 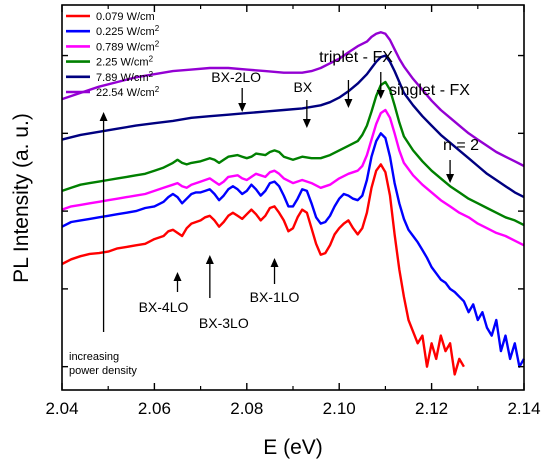 What do you see at coordinates (103, 116) in the screenshot?
I see `annotation-power-density-arrow-head` at bounding box center [103, 116].